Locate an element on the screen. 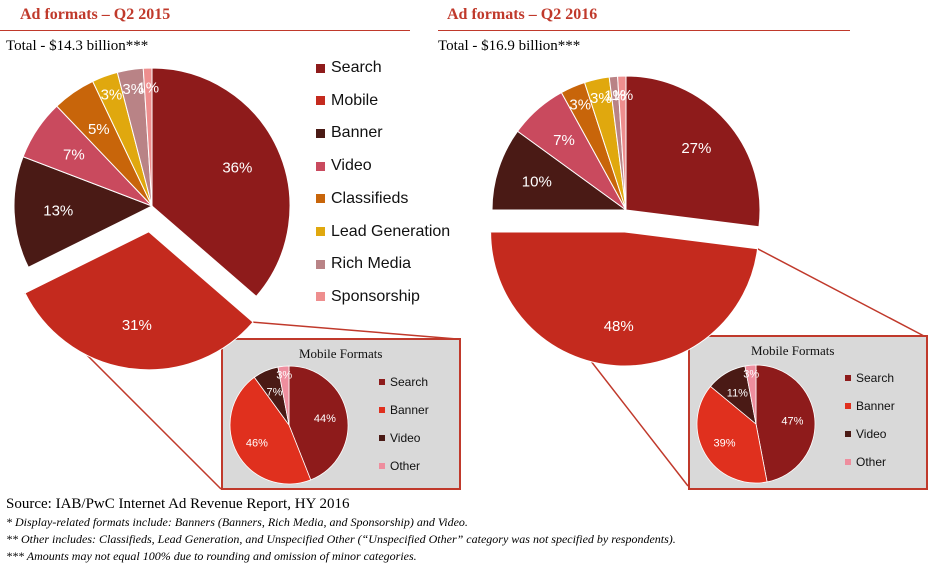  legend-label: Sponsorship is located at coordinates (375, 296).